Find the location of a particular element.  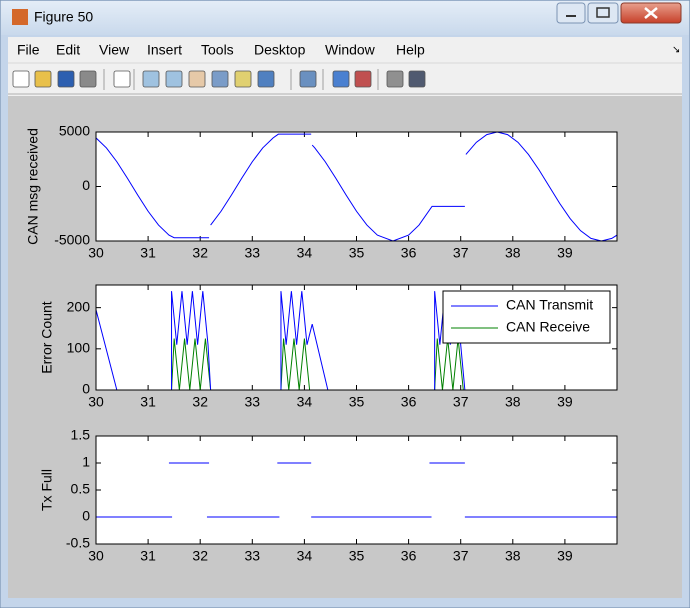

menu-item: Desktop is located at coordinates (280, 50).